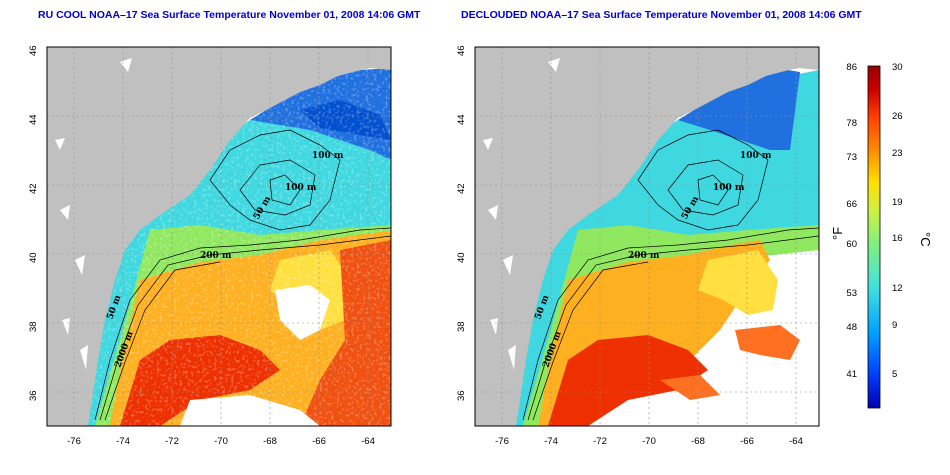 The width and height of the screenshot is (950, 475). I want to click on right-lat-ticks: 46 44 42 40 38 36, so click(461, 223).